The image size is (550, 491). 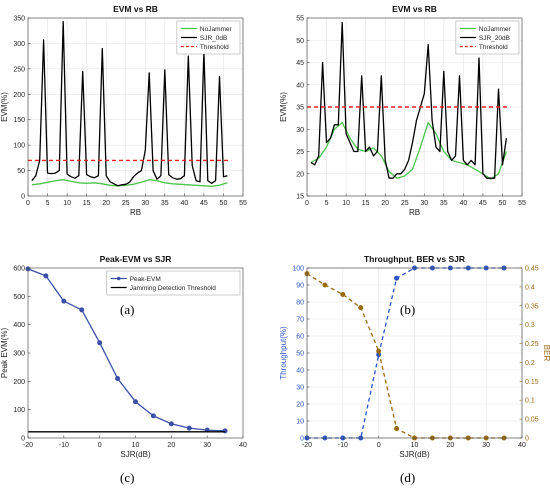 What do you see at coordinates (118, 278) in the screenshot?
I see `legend-marker` at bounding box center [118, 278].